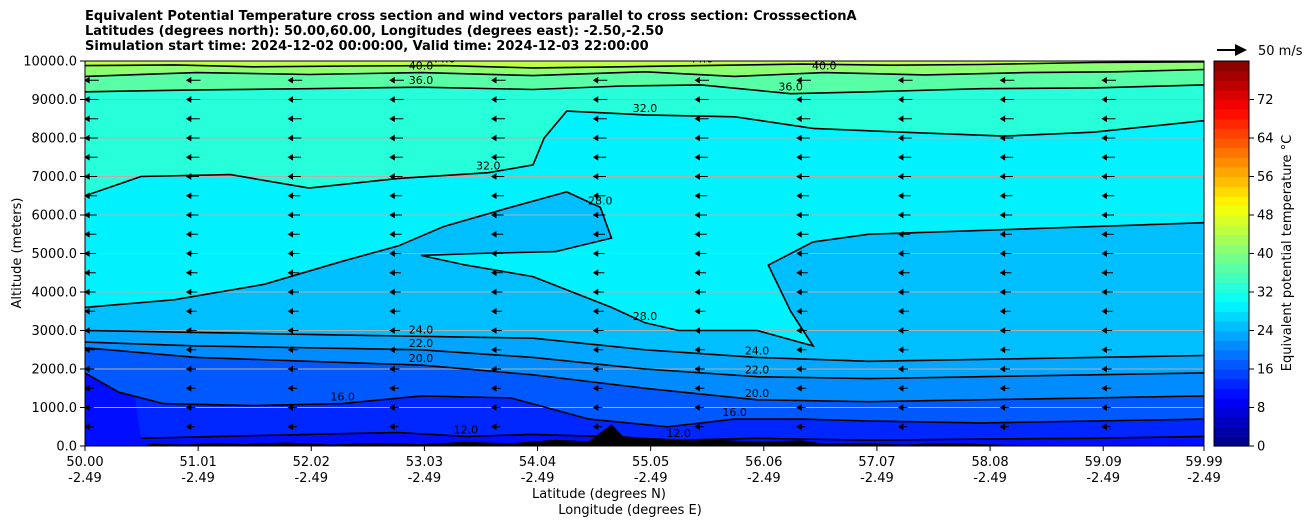  I want to click on y-tick-label: 7000.0, so click(55, 177).